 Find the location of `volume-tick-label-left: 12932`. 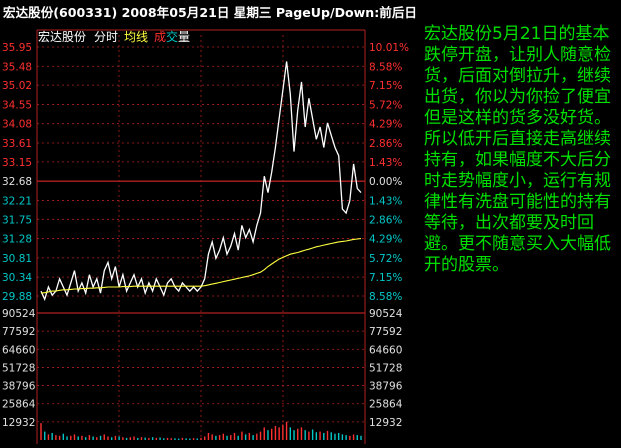

volume-tick-label-left: 12932 is located at coordinates (18, 423).